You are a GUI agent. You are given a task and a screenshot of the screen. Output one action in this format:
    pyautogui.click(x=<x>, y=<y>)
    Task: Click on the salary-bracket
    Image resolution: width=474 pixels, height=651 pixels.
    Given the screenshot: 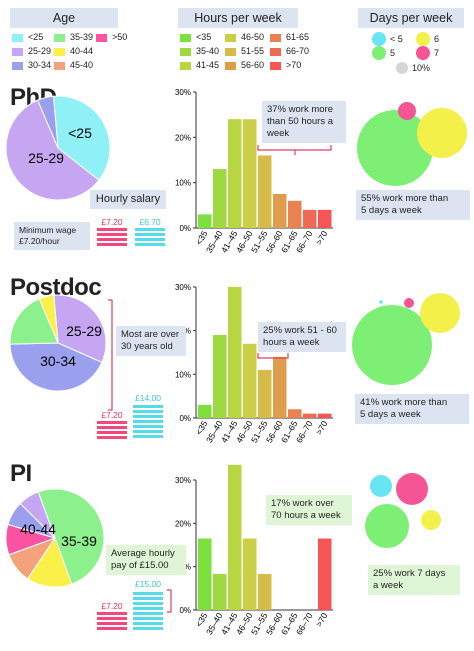 What is the action you would take?
    pyautogui.click(x=169, y=601)
    